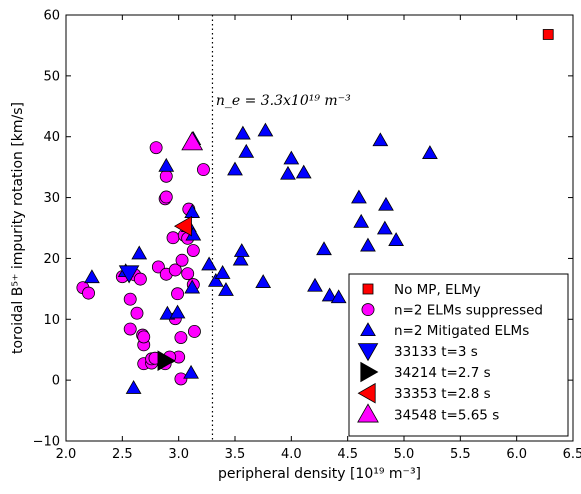  What do you see at coordinates (460, 454) in the screenshot?
I see `x-tick-label: 5.5` at bounding box center [460, 454].